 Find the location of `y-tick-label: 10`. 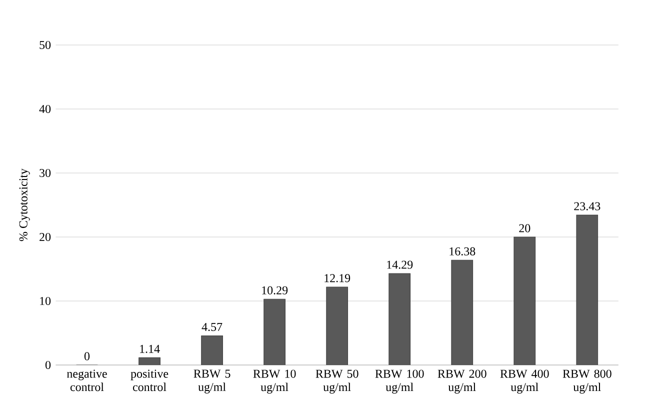

y-tick-label: 10 is located at coordinates (45, 301).